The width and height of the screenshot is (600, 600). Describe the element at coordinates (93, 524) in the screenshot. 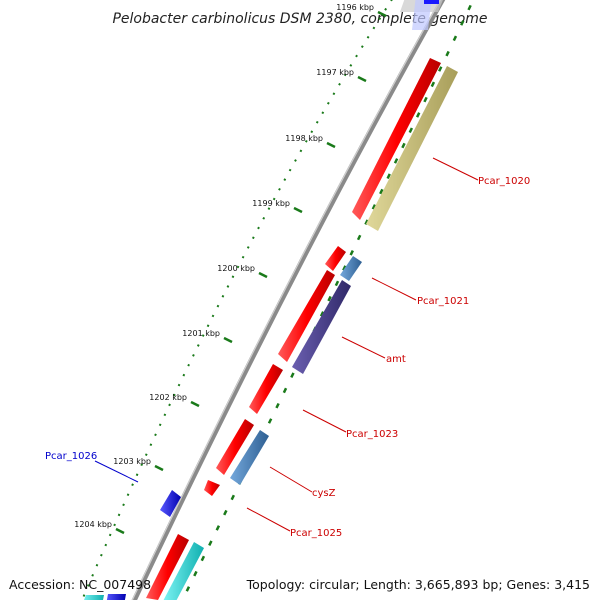

I see `tick-label: 1204 kbp` at that location.